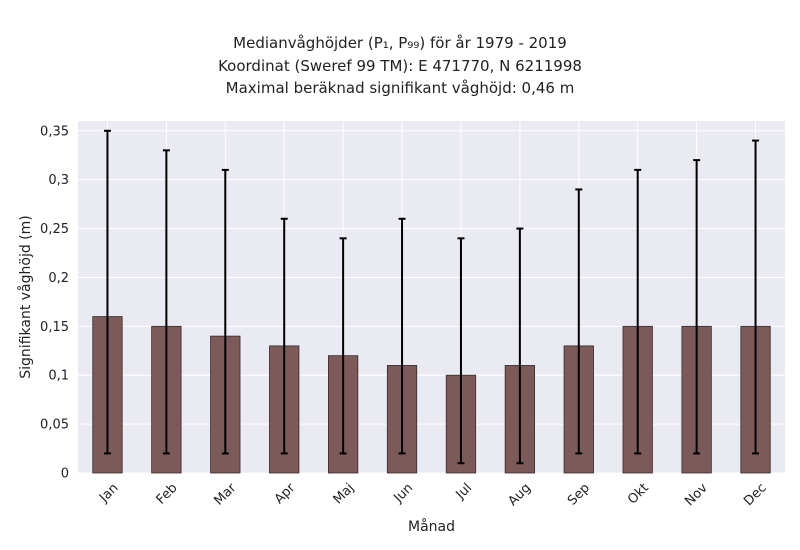 Image resolution: width=800 pixels, height=550 pixels. I want to click on x-tick-label-jan: Jan, so click(108, 493).